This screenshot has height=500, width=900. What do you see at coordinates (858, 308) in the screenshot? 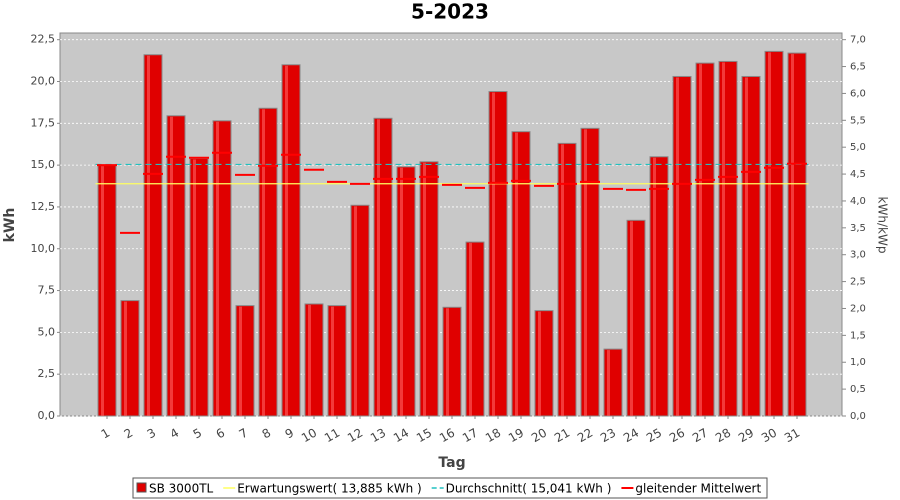
I see `y2-tick-label: 2,0` at bounding box center [858, 308].